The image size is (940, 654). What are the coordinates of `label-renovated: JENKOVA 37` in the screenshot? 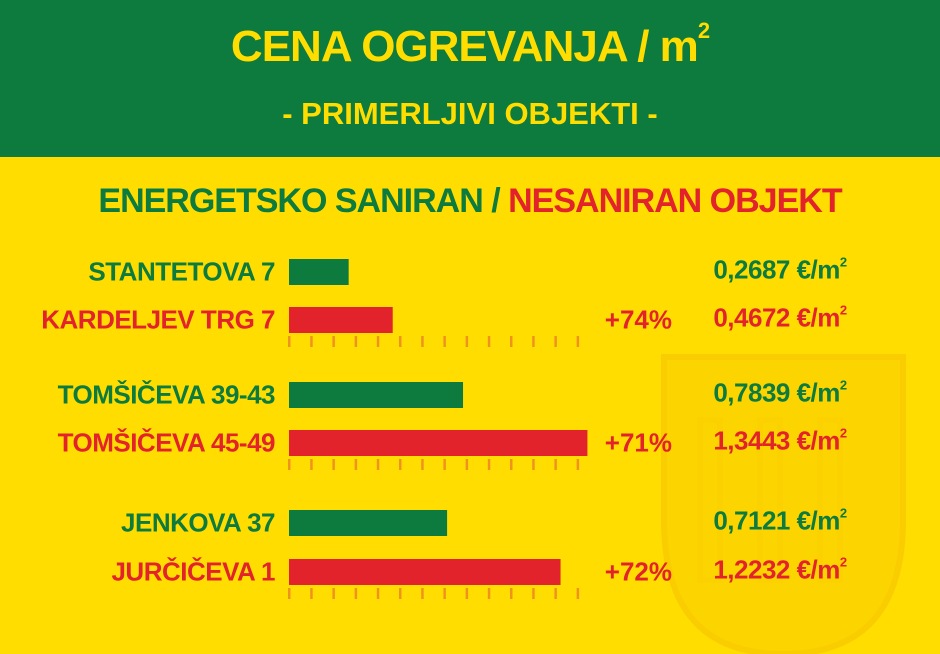 It's located at (198, 523).